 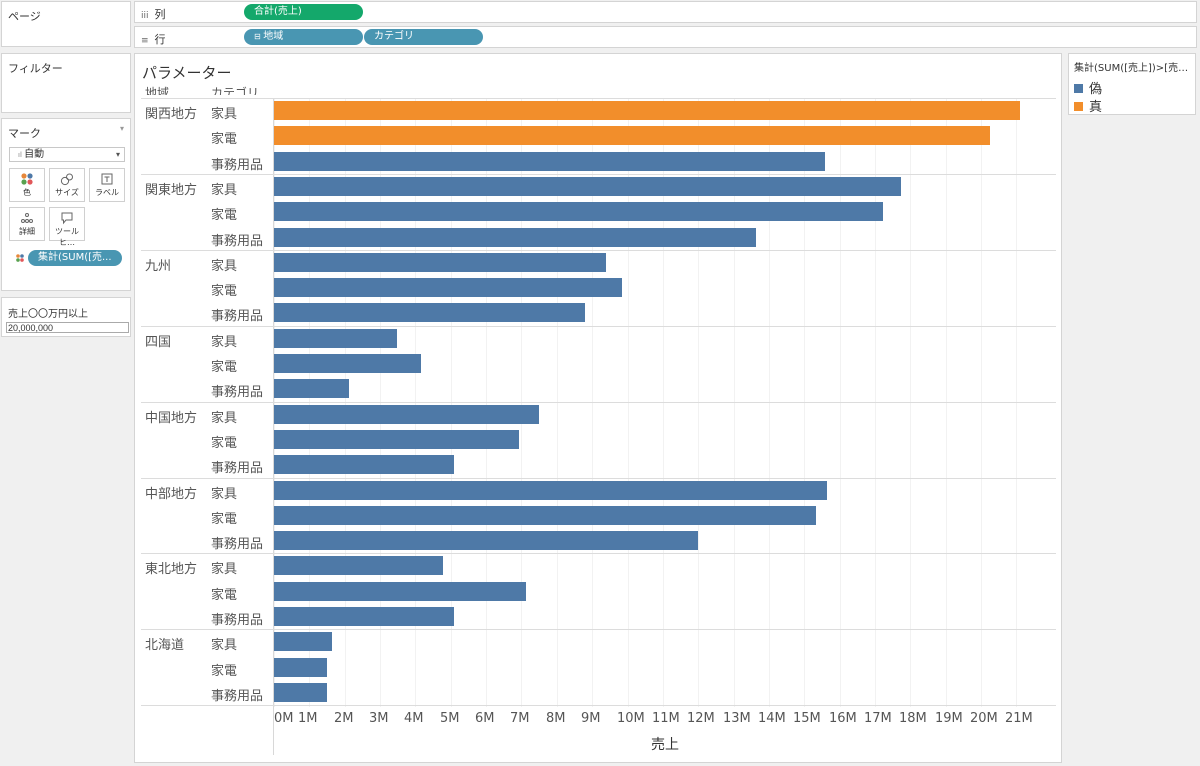 What do you see at coordinates (665, 37) in the screenshot?
I see `rows-shelf: ≡ 行 ⊟ 地域 カテゴリ` at bounding box center [665, 37].